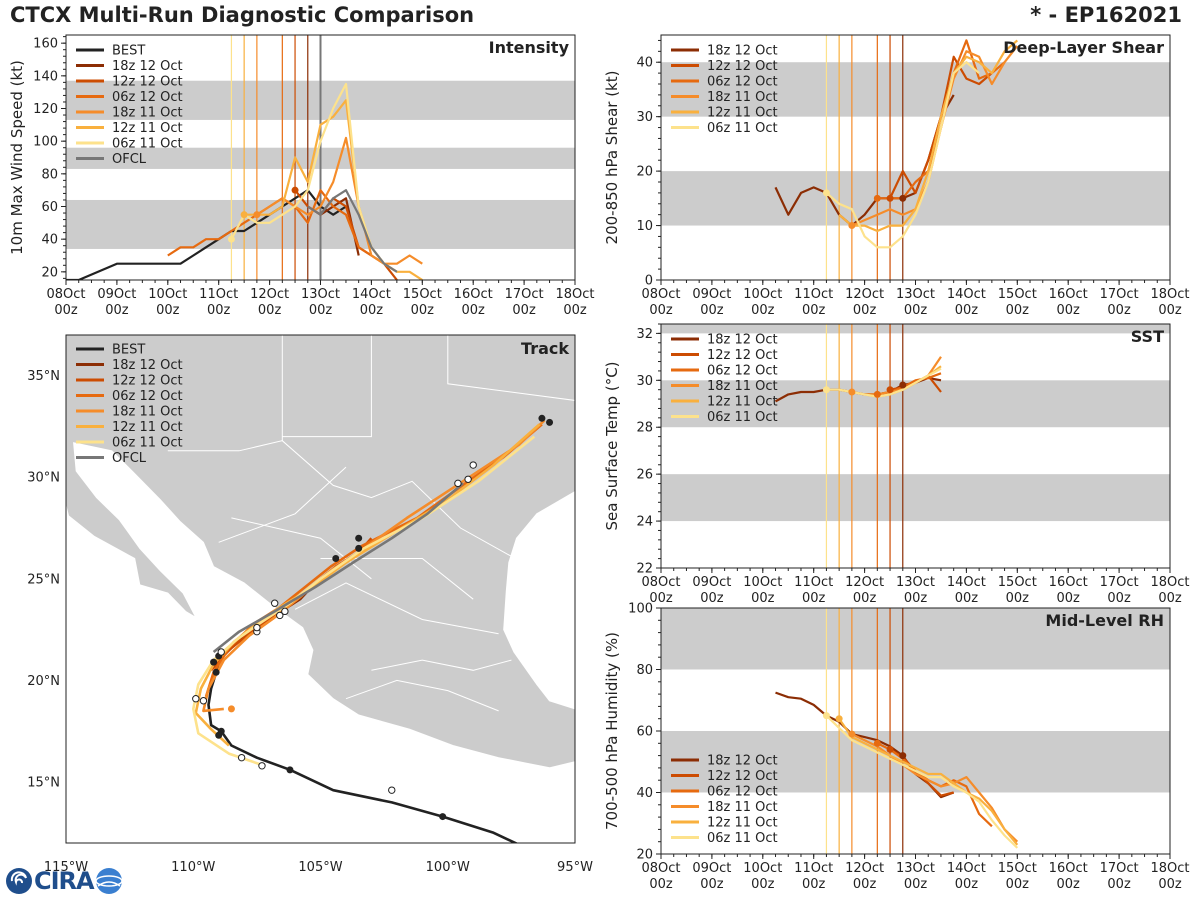  I want to click on sst-legend-label-18z-12-oct: 18z 12 Oct, so click(742, 340).